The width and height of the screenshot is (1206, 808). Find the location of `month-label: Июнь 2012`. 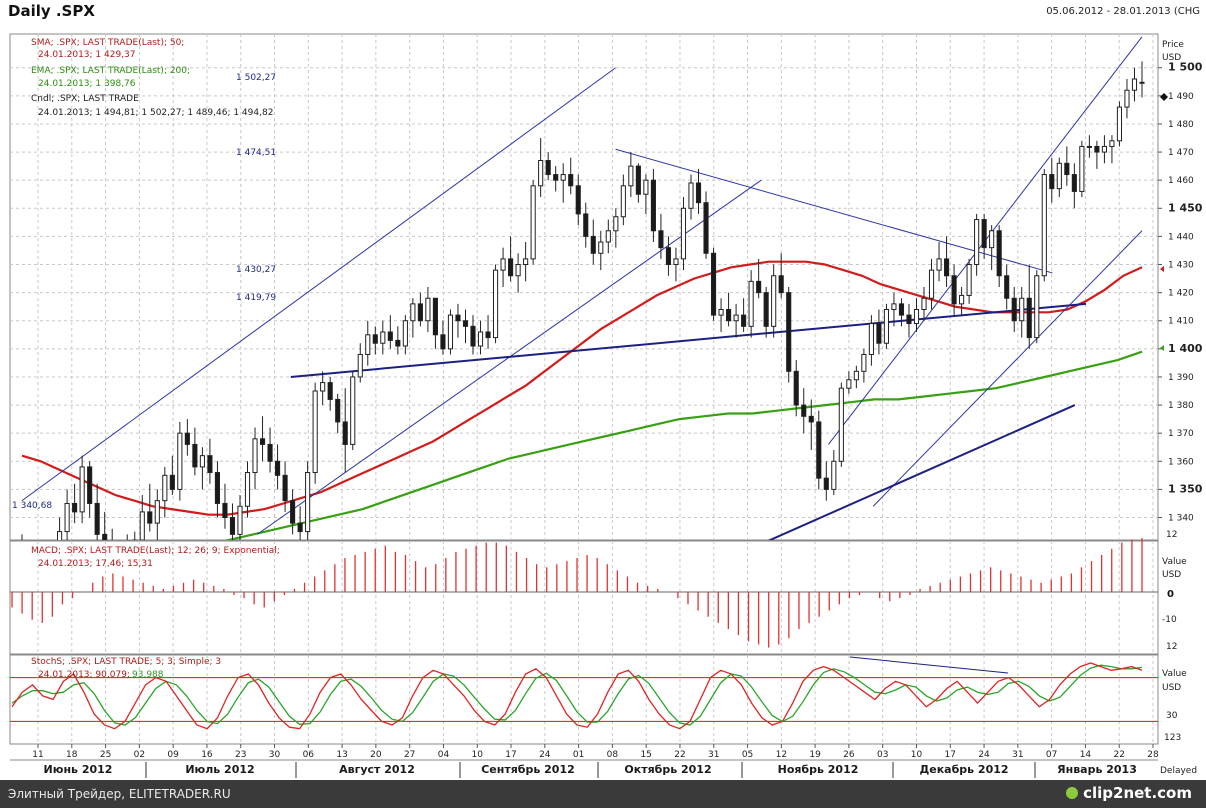

month-label: Июнь 2012 is located at coordinates (78, 769).